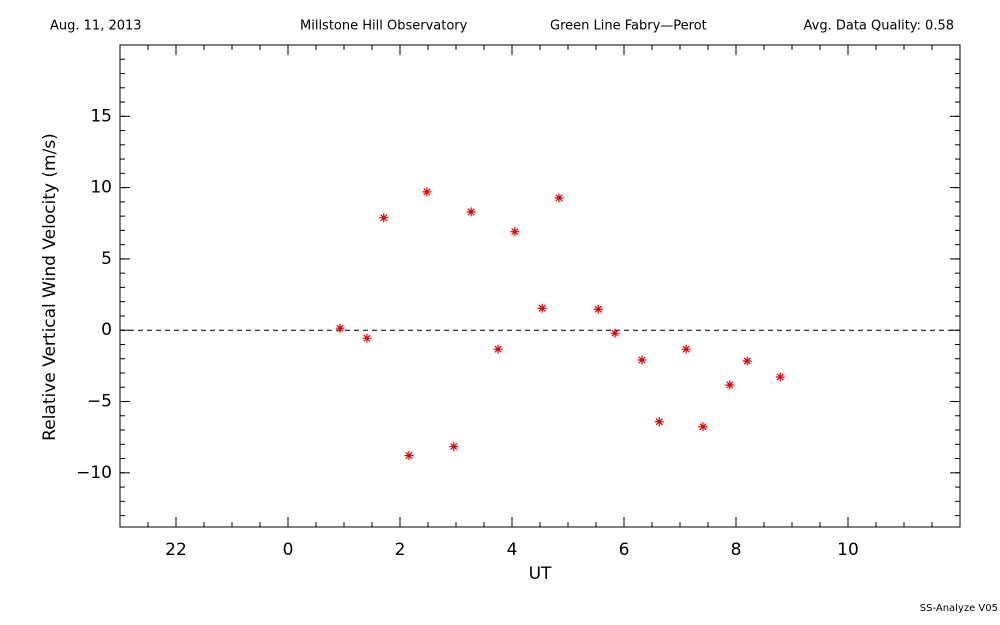 This screenshot has width=1000, height=625. What do you see at coordinates (99, 402) in the screenshot?
I see `y-tick-label: −5` at bounding box center [99, 402].